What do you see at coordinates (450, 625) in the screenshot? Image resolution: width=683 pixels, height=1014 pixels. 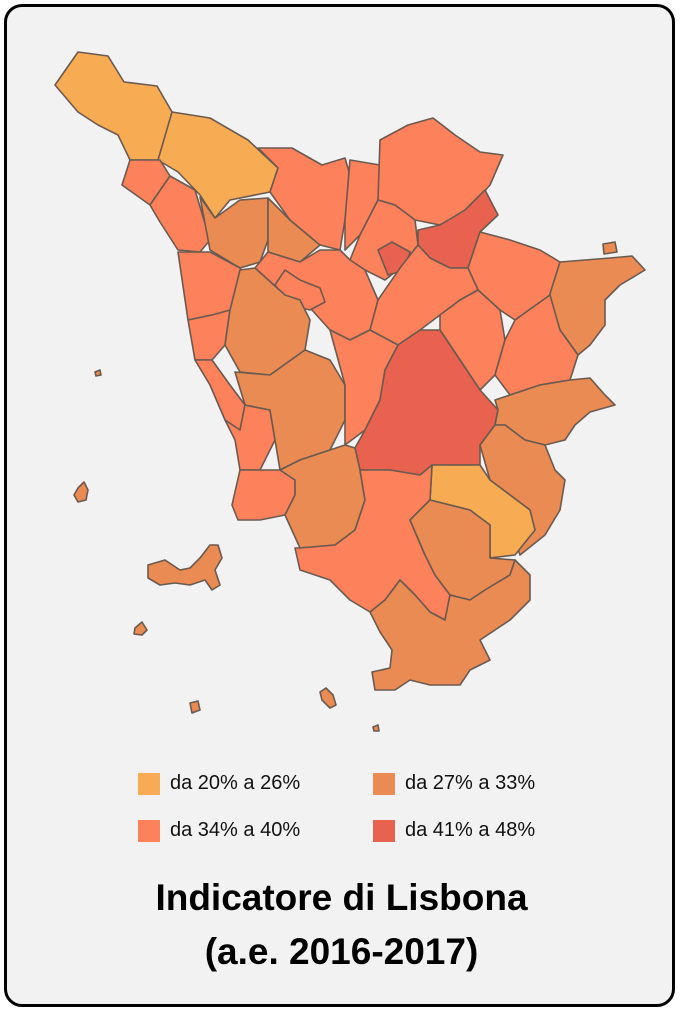 I see `region-grosseto-south` at bounding box center [450, 625].